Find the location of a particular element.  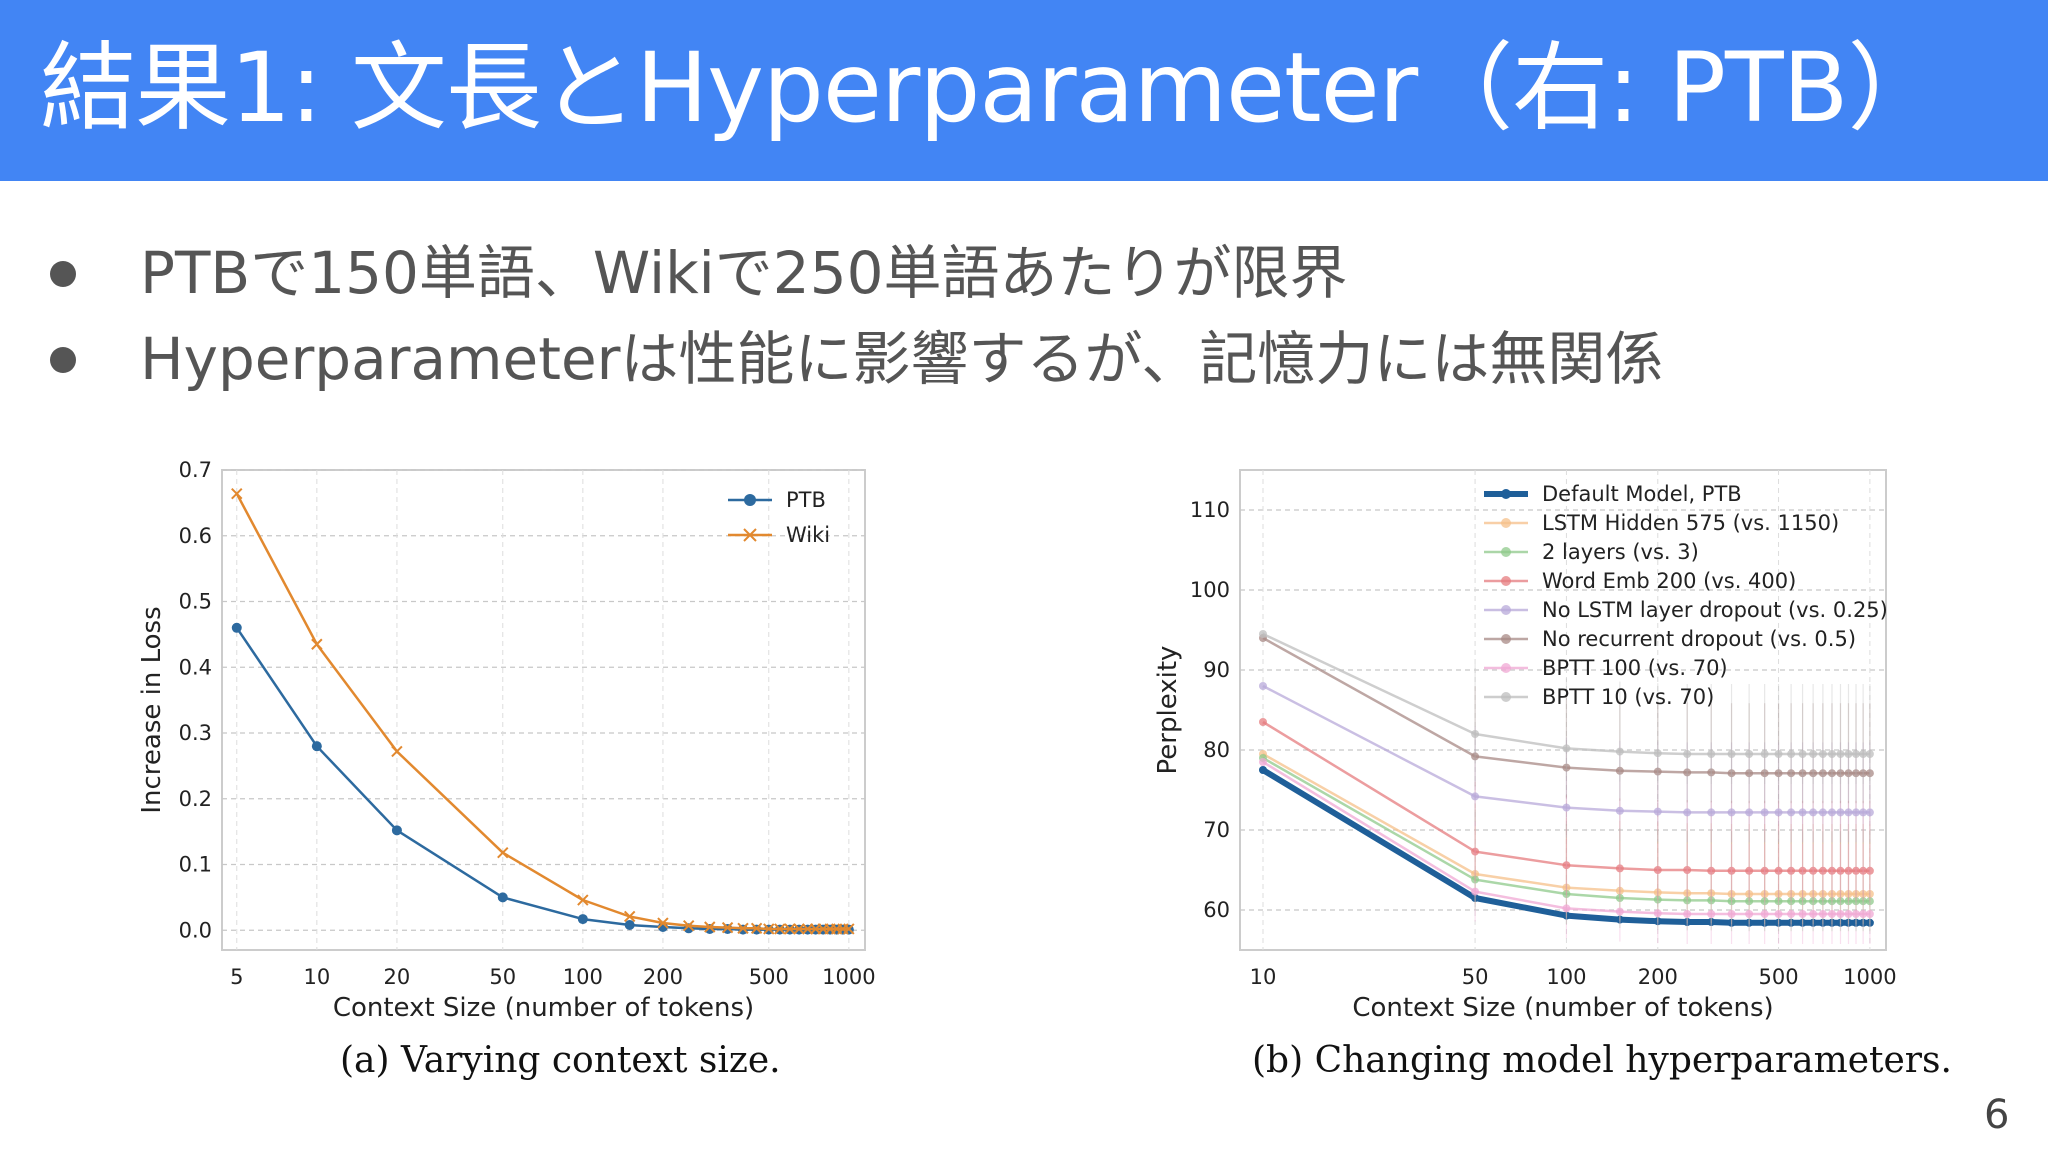

caption-b: (b) Changing model hyperparameters. is located at coordinates (1602, 1060).